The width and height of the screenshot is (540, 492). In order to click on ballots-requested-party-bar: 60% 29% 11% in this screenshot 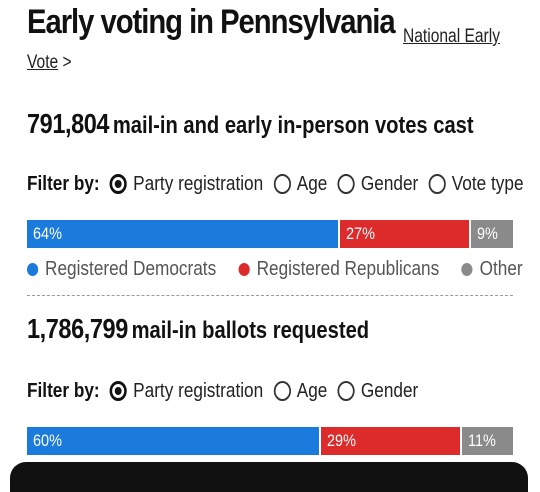, I will do `click(270, 441)`.